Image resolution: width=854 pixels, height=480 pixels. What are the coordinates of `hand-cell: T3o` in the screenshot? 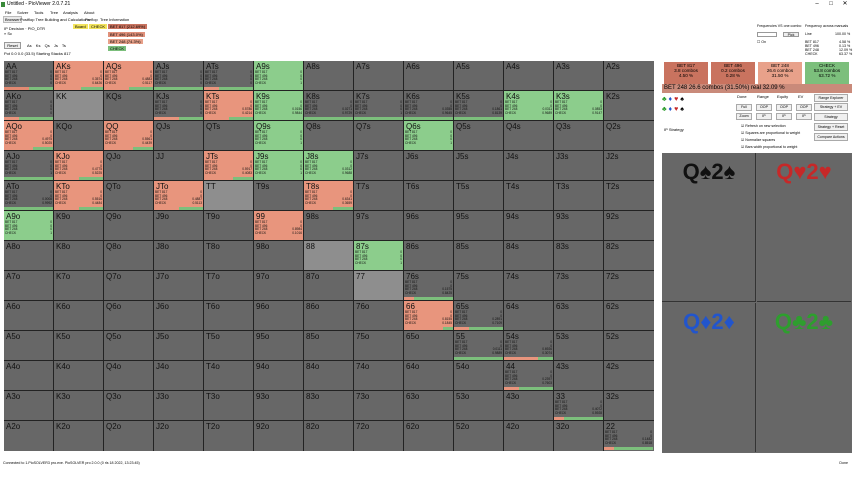 It's located at (228, 405).